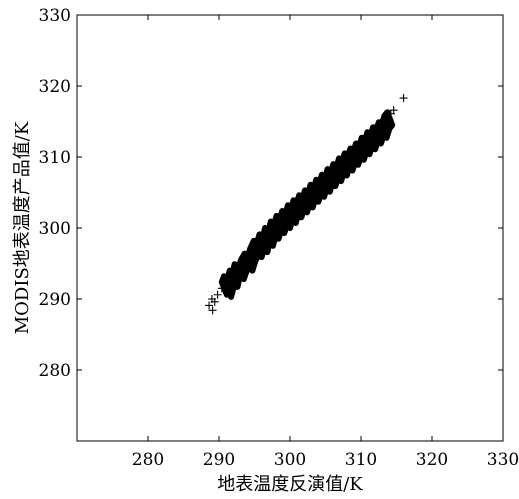 This screenshot has width=519, height=499. Describe the element at coordinates (55, 371) in the screenshot. I see `y-tick-label: 280` at that location.